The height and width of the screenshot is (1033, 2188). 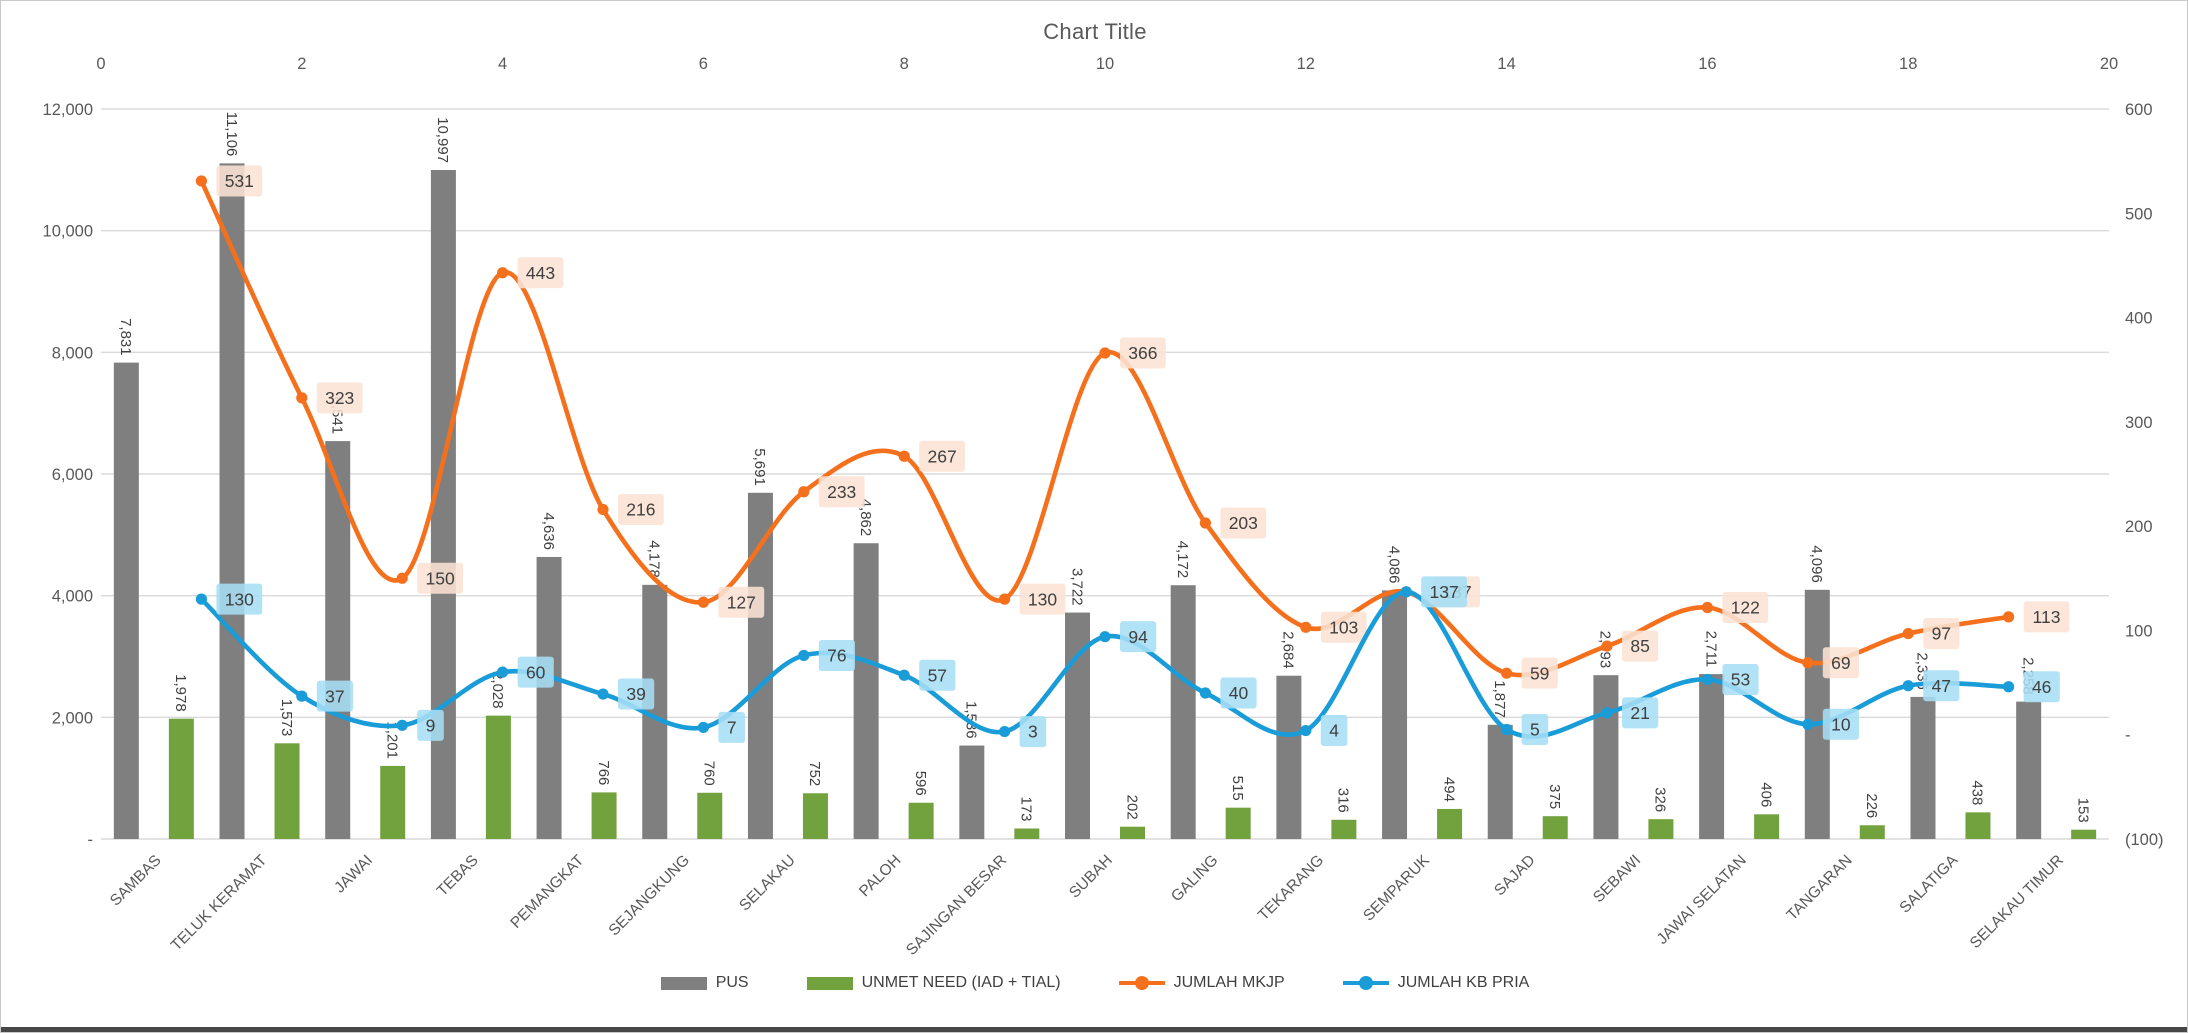 What do you see at coordinates (703, 64) in the screenshot?
I see `top-axis-tick-label: 6` at bounding box center [703, 64].